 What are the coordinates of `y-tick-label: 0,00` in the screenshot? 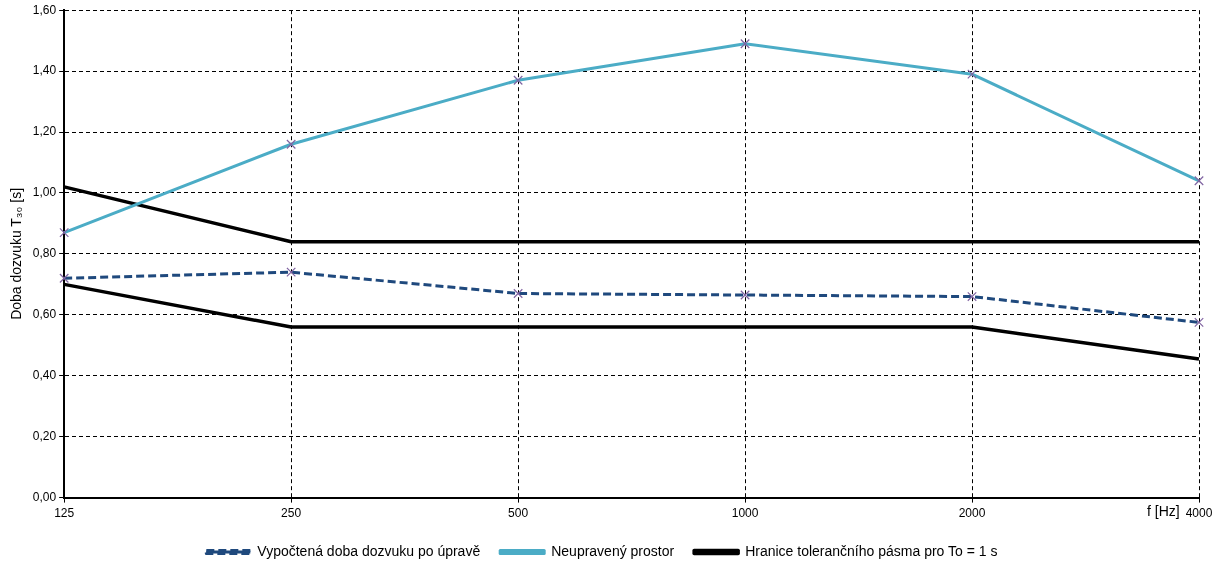 It's located at (44, 496).